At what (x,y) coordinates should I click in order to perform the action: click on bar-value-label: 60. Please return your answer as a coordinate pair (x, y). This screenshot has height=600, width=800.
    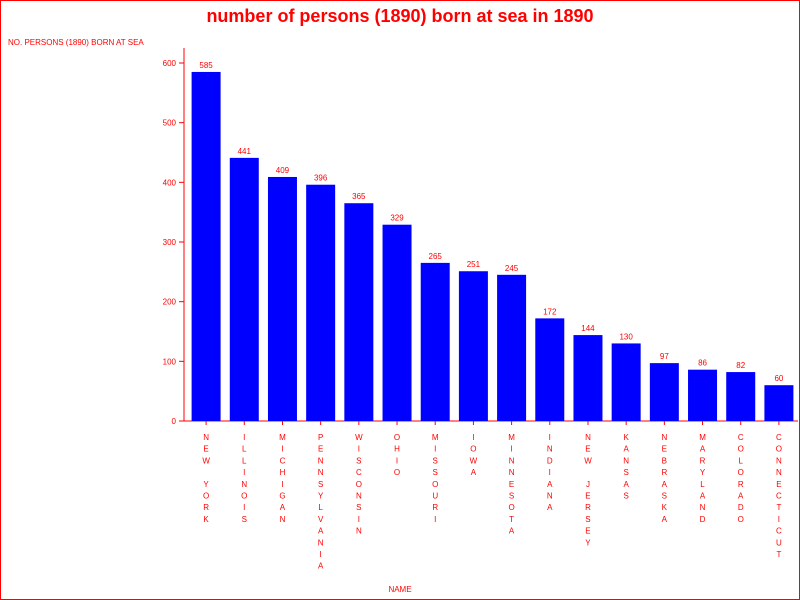
    Looking at the image, I should click on (778, 378).